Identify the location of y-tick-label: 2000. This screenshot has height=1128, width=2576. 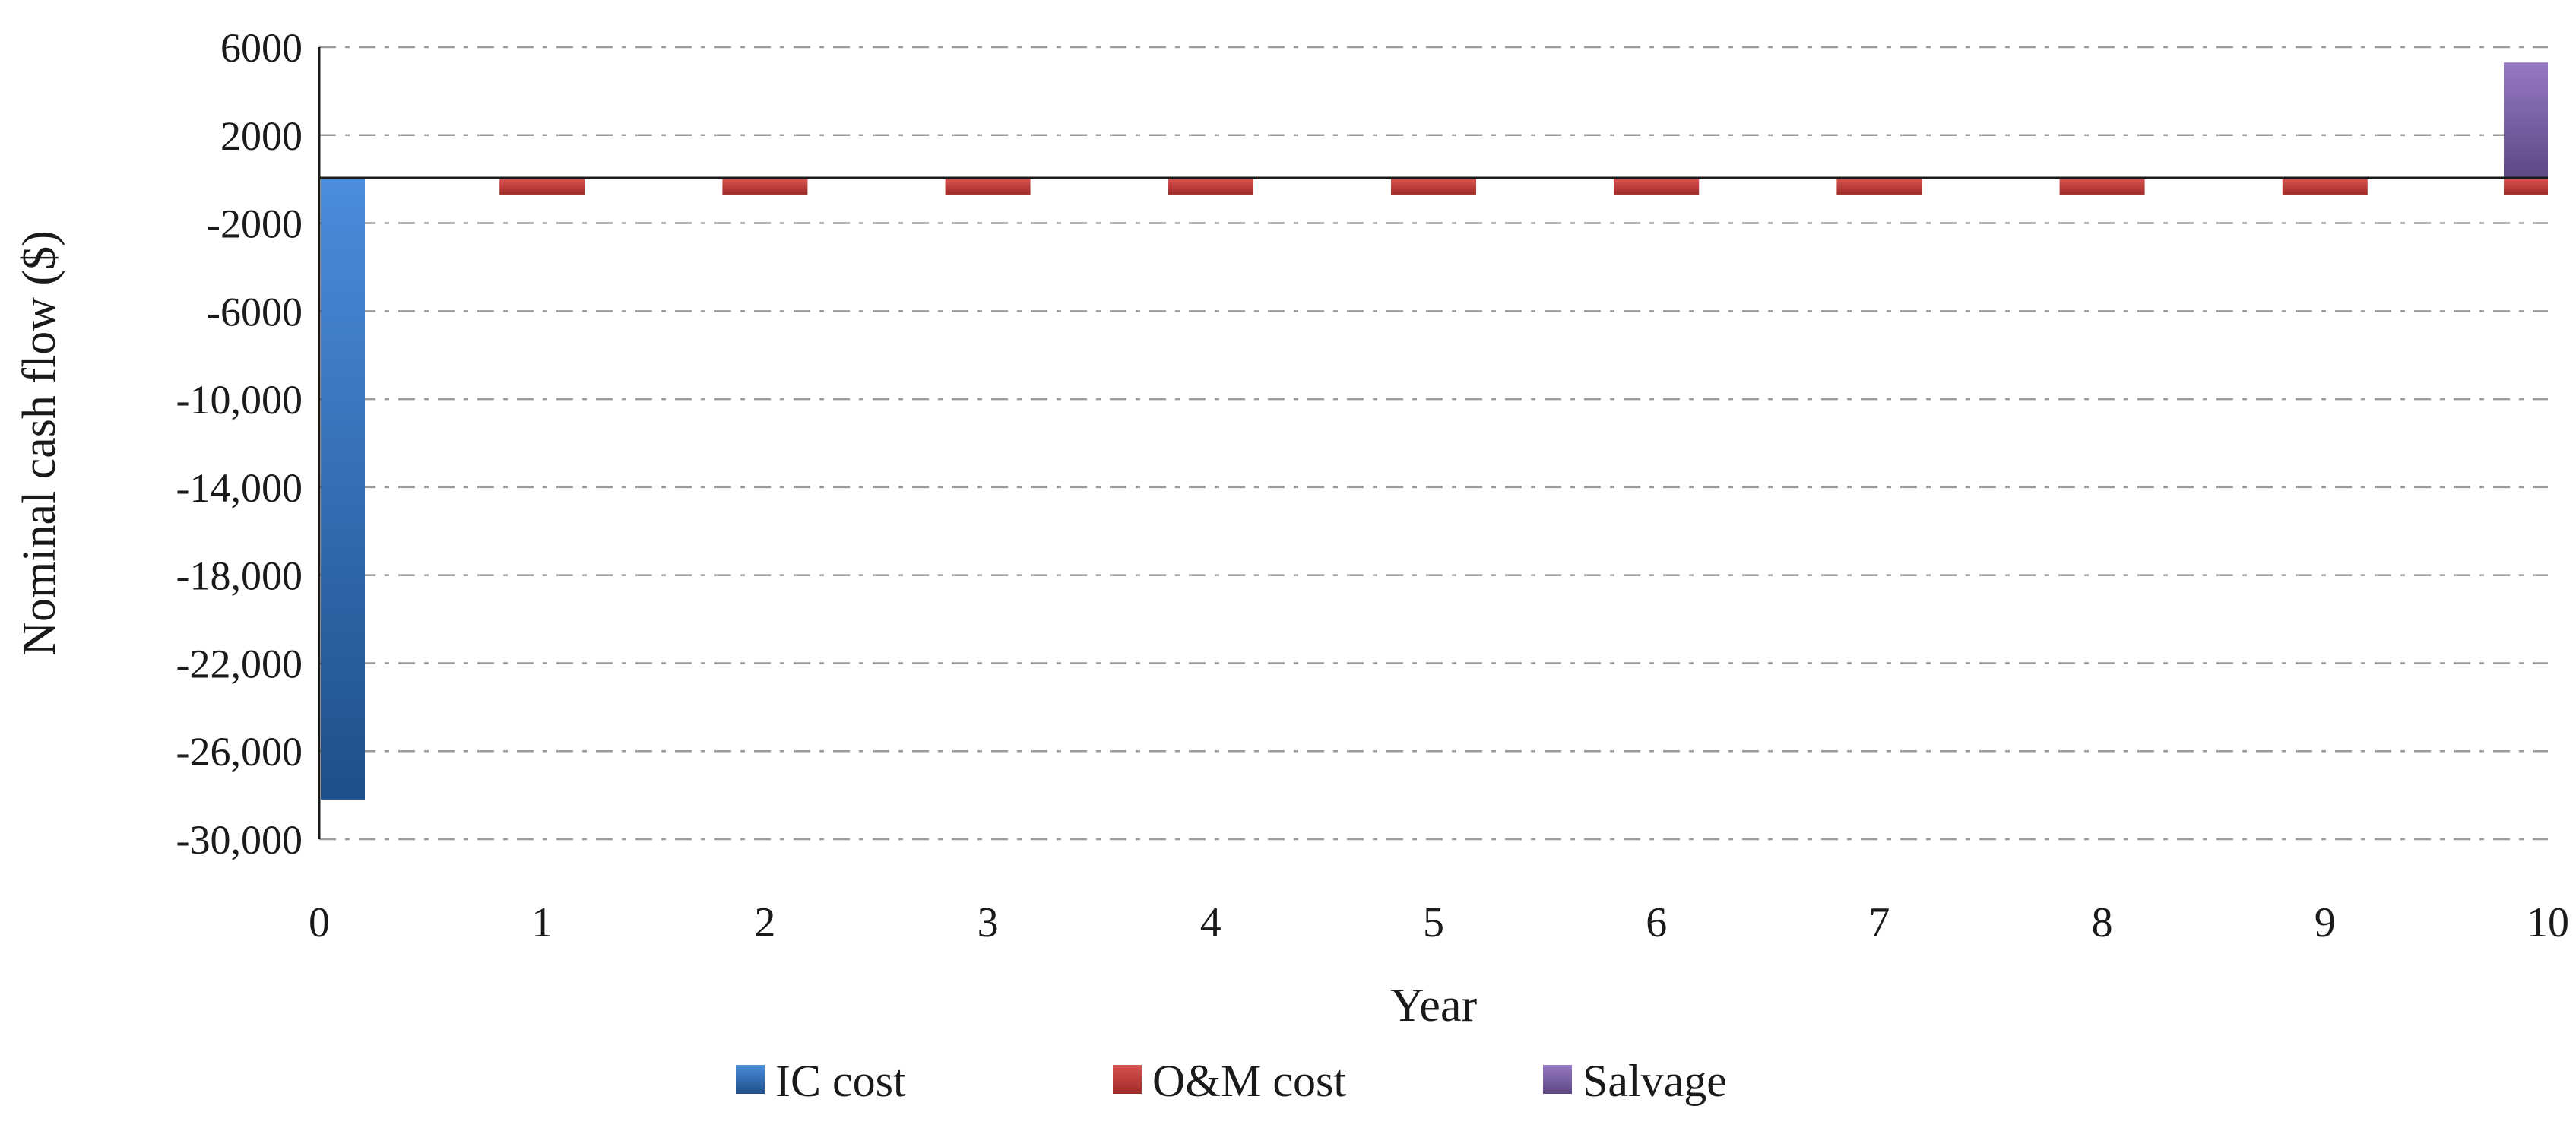
(261, 136).